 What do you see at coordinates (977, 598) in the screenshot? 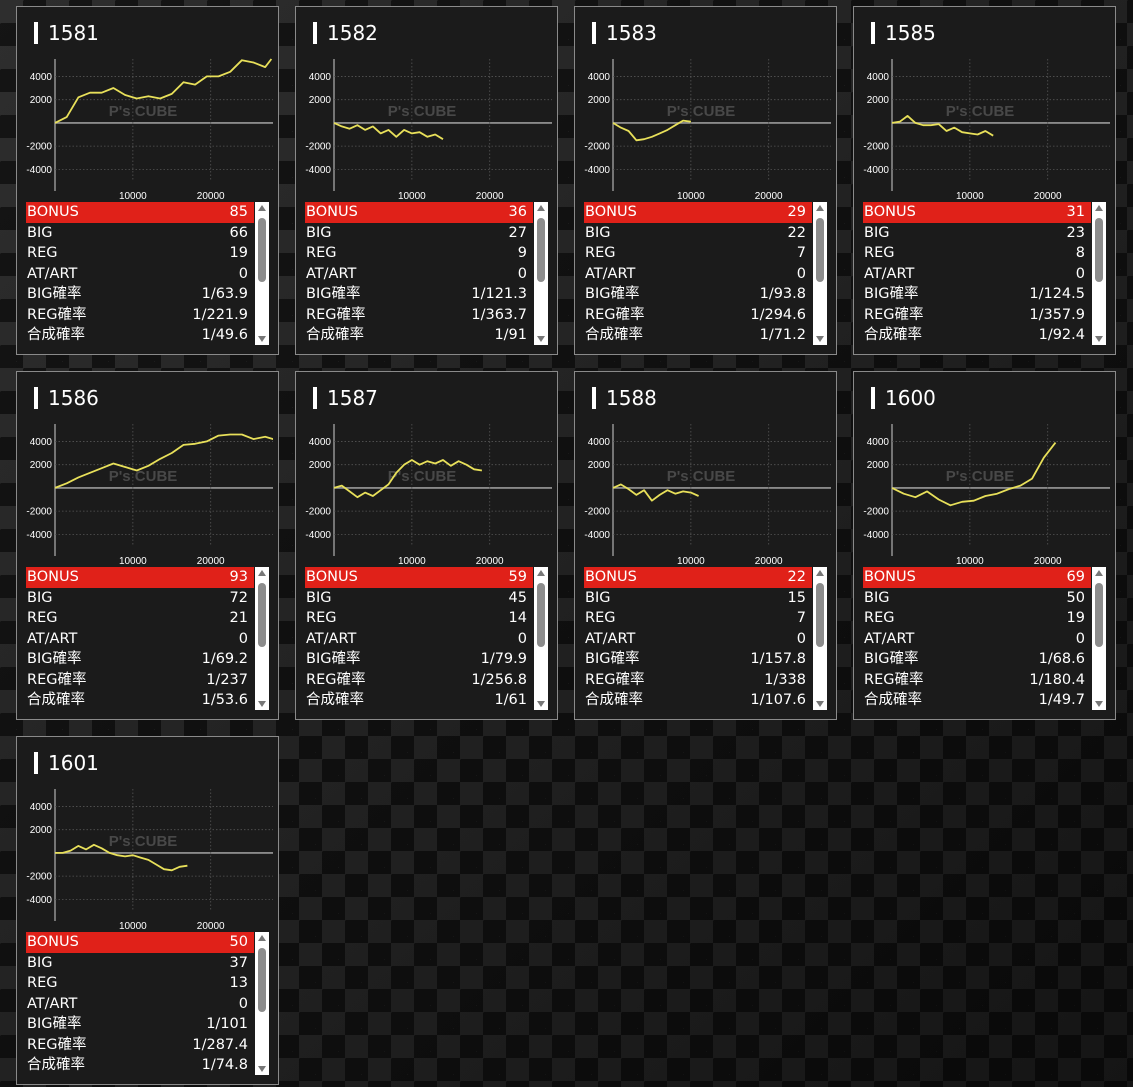
I see `stats-row-big: BIG 50` at bounding box center [977, 598].